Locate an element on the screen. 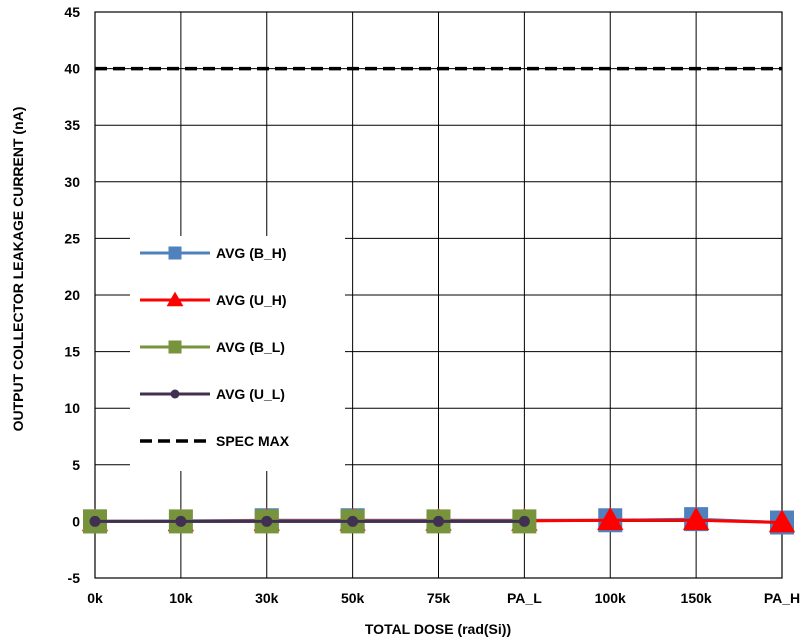 Image resolution: width=808 pixels, height=644 pixels. legend-item-avg-u-h: AVG (U_H) is located at coordinates (213, 299).